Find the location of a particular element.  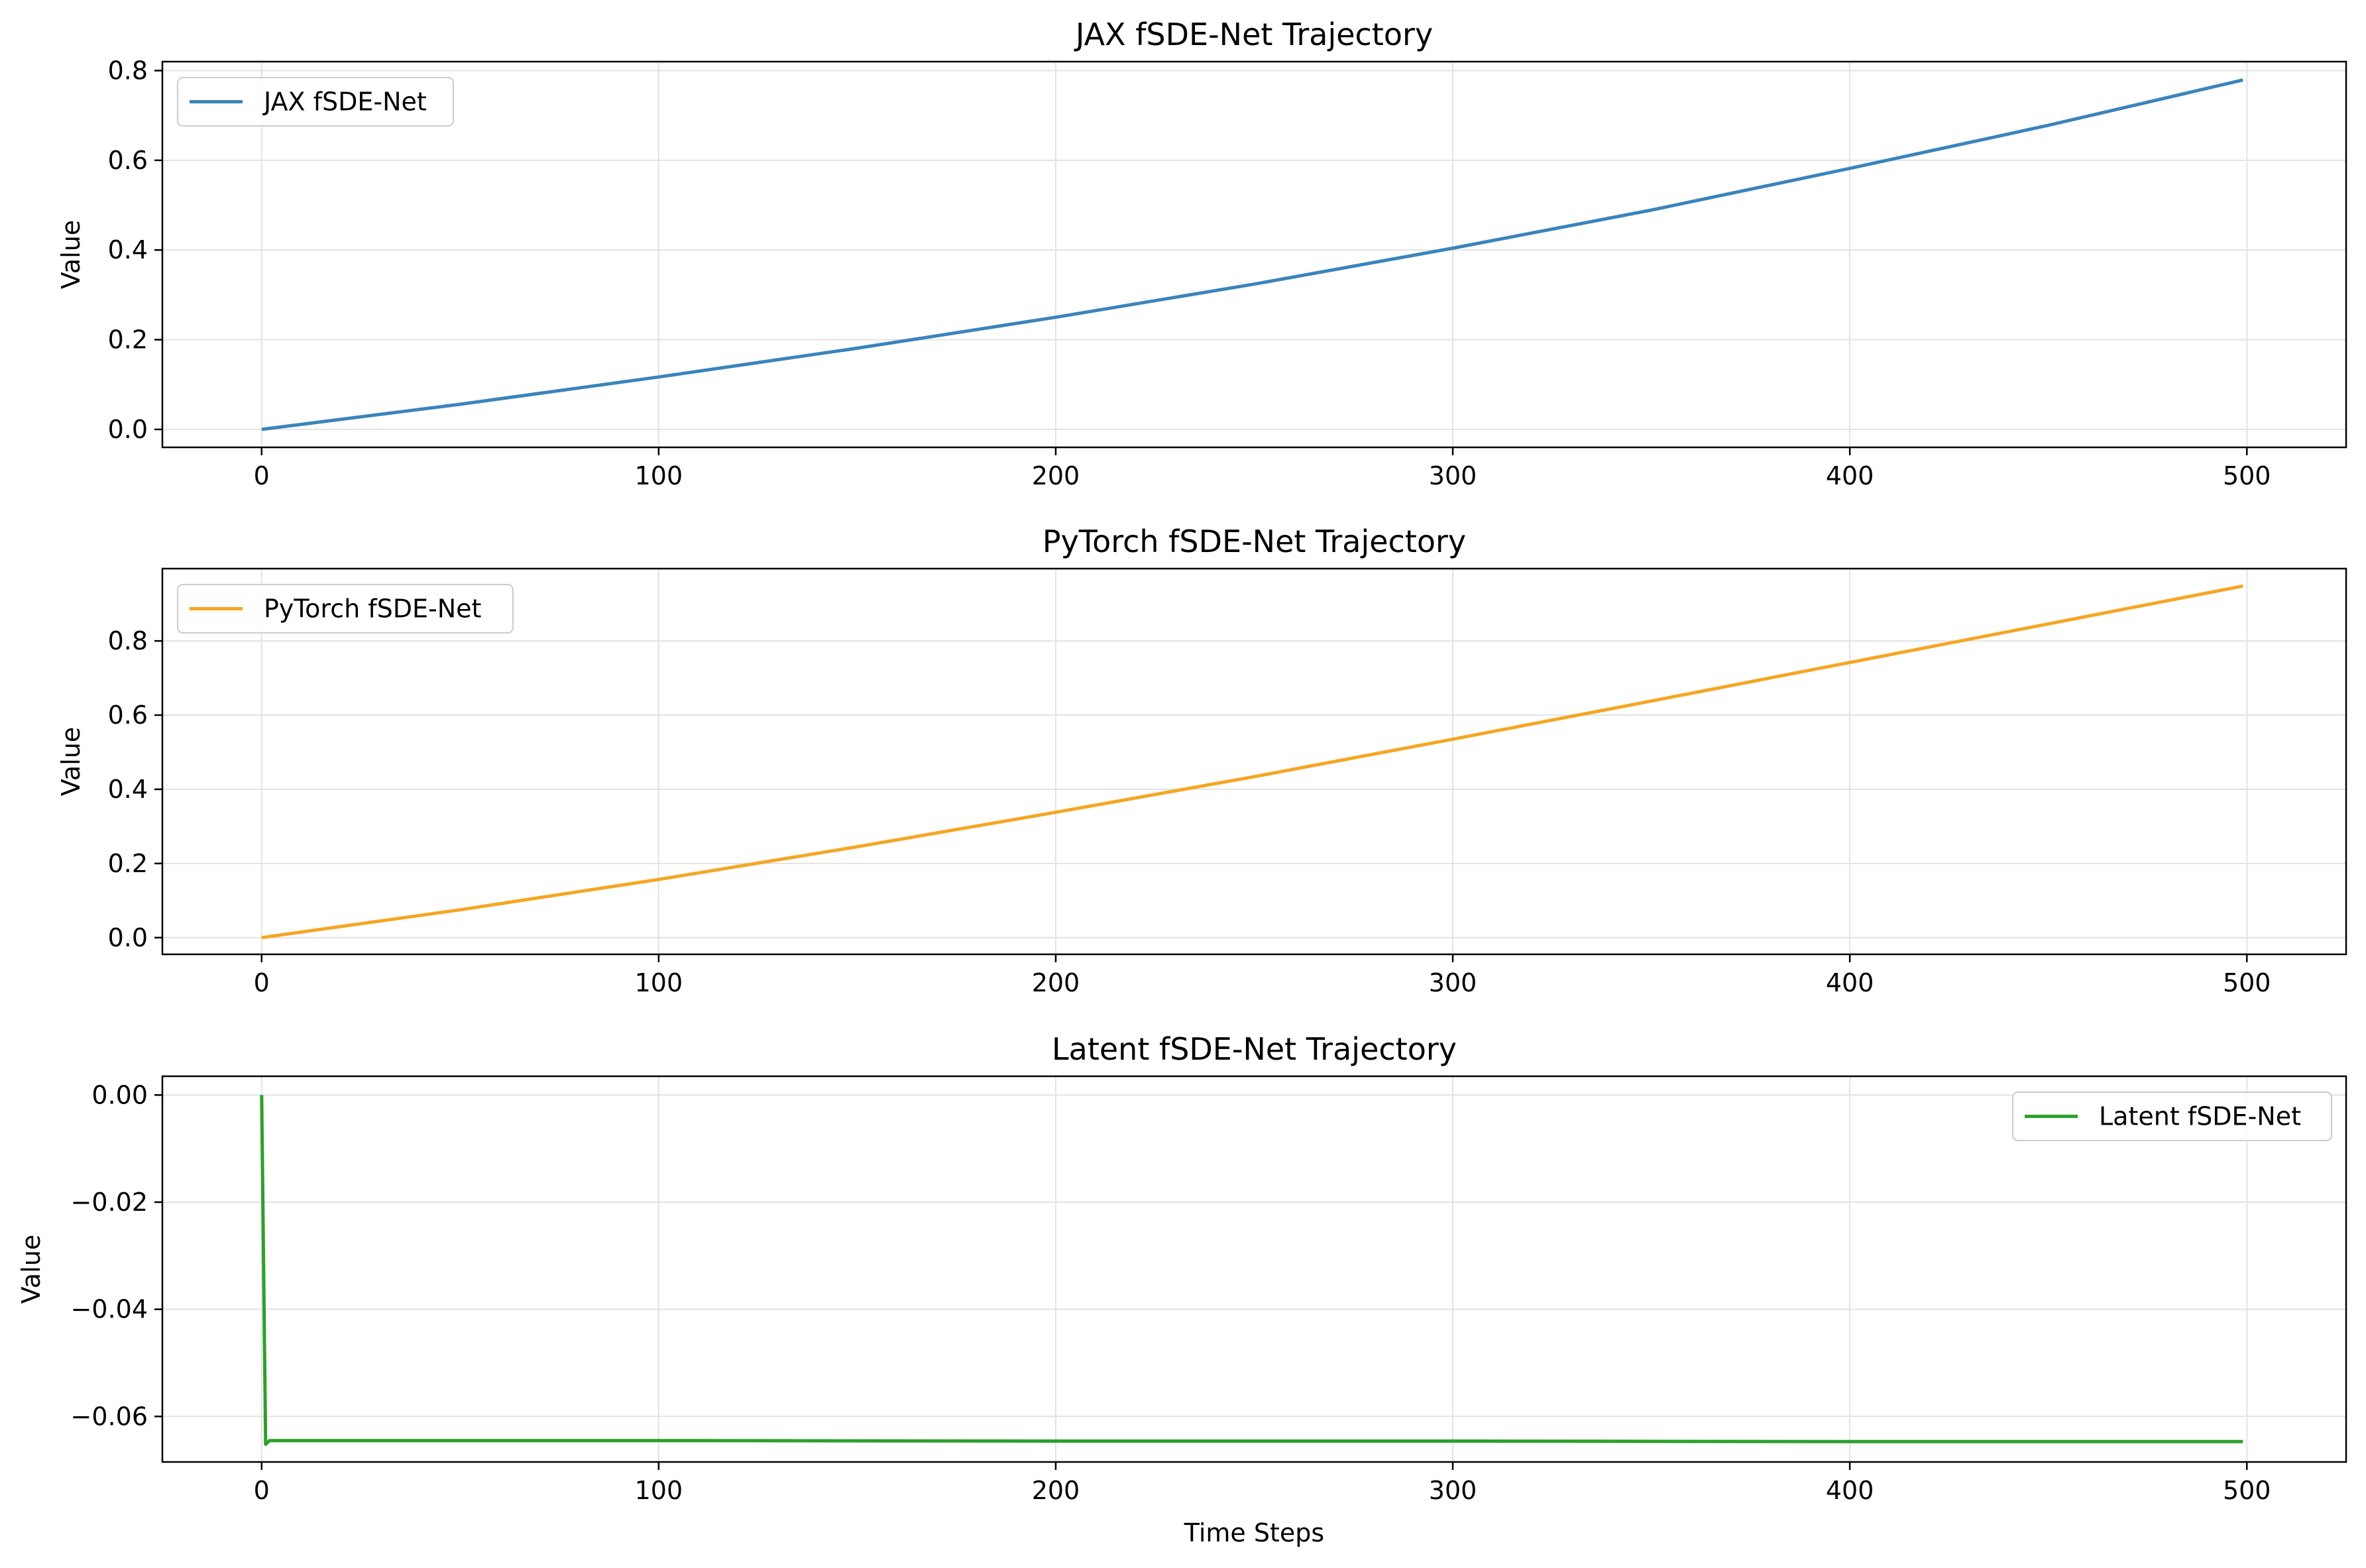

y-tick-label: −0.06 is located at coordinates (109, 1417).